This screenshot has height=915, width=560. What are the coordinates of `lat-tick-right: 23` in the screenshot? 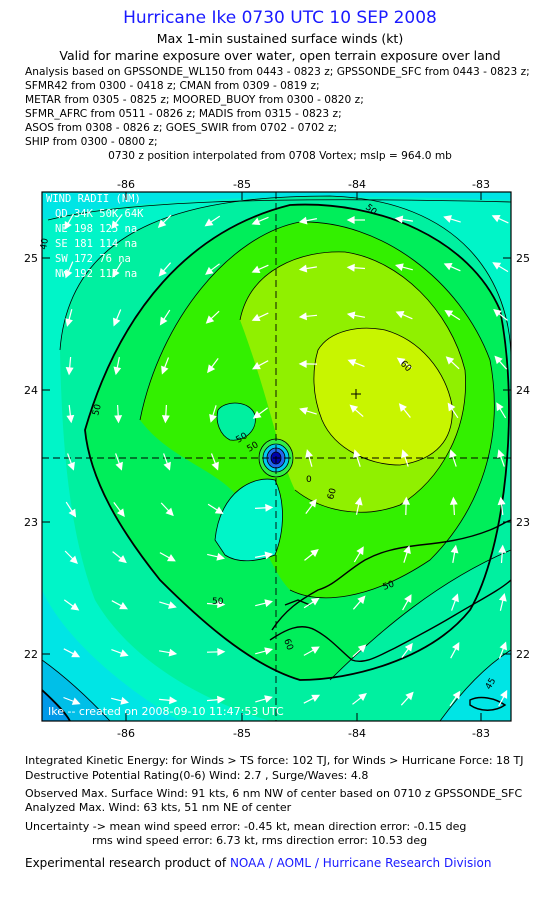 It's located at (523, 522).